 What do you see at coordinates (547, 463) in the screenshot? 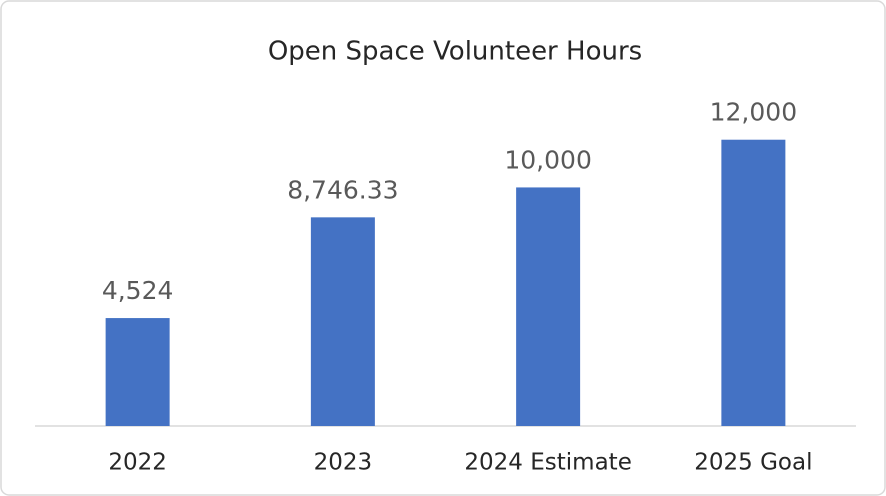
I see `x-tick-label: 2024 Estimate` at bounding box center [547, 463].